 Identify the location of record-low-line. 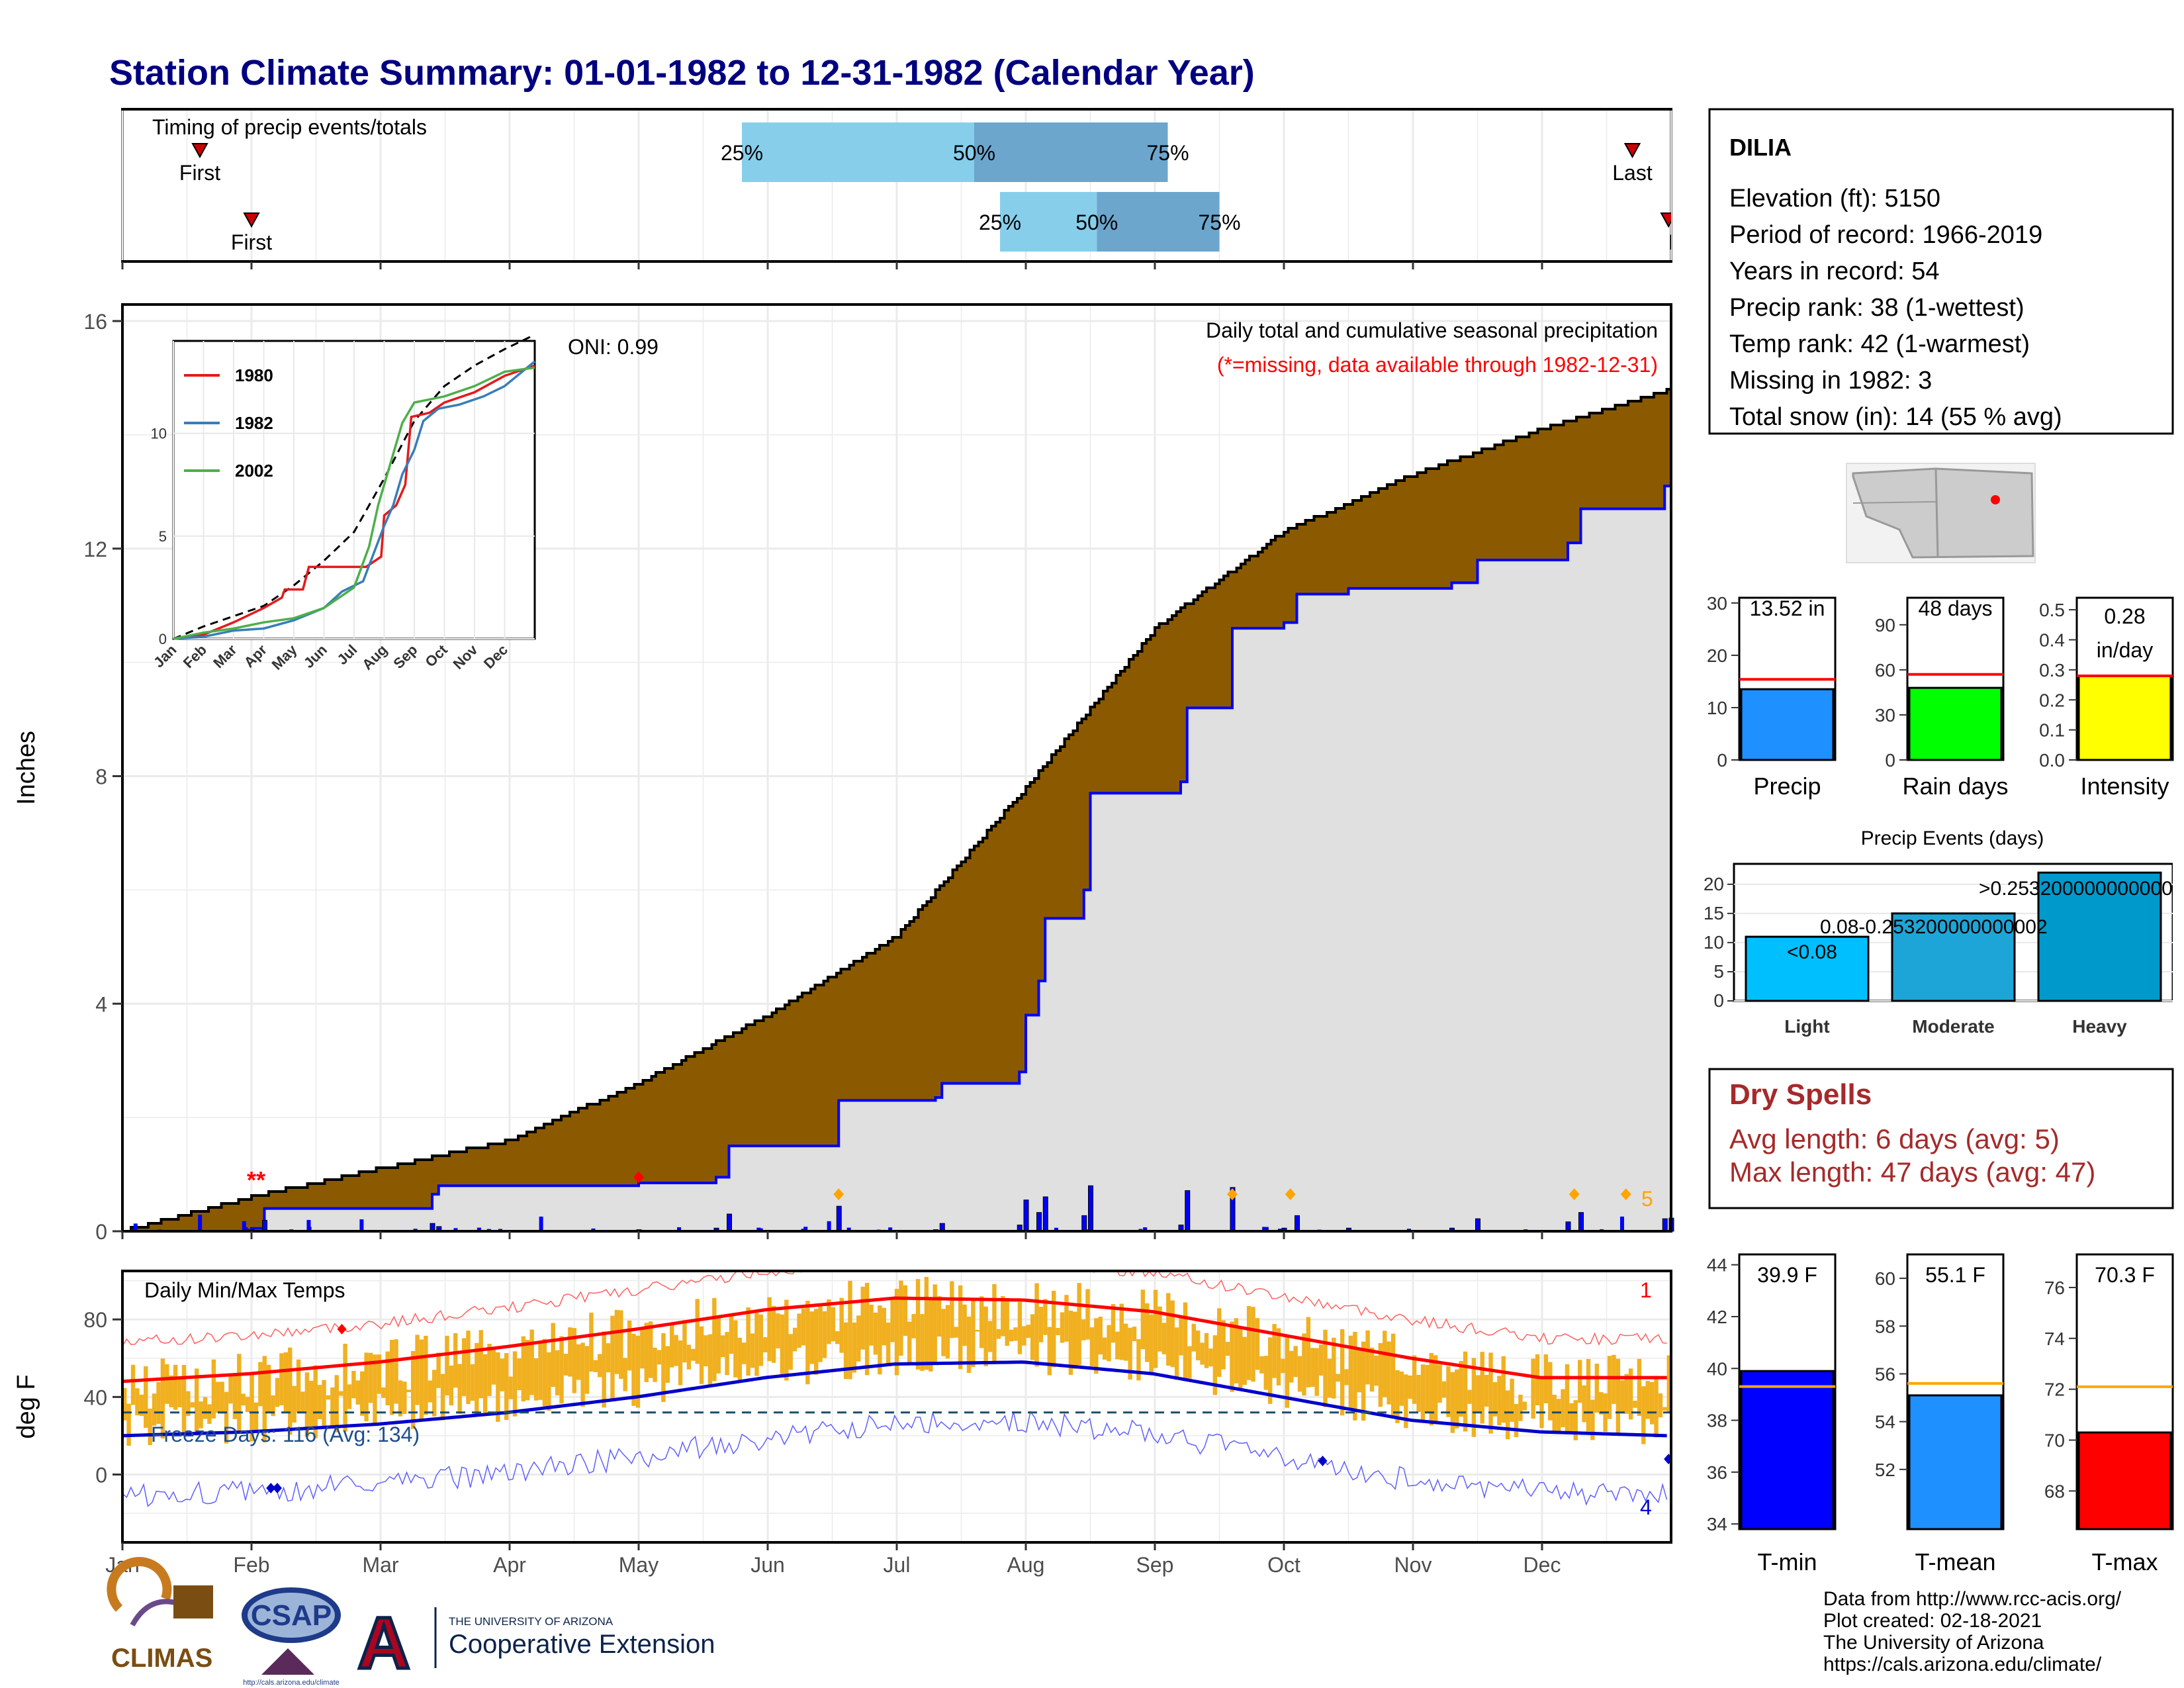
(895, 1458).